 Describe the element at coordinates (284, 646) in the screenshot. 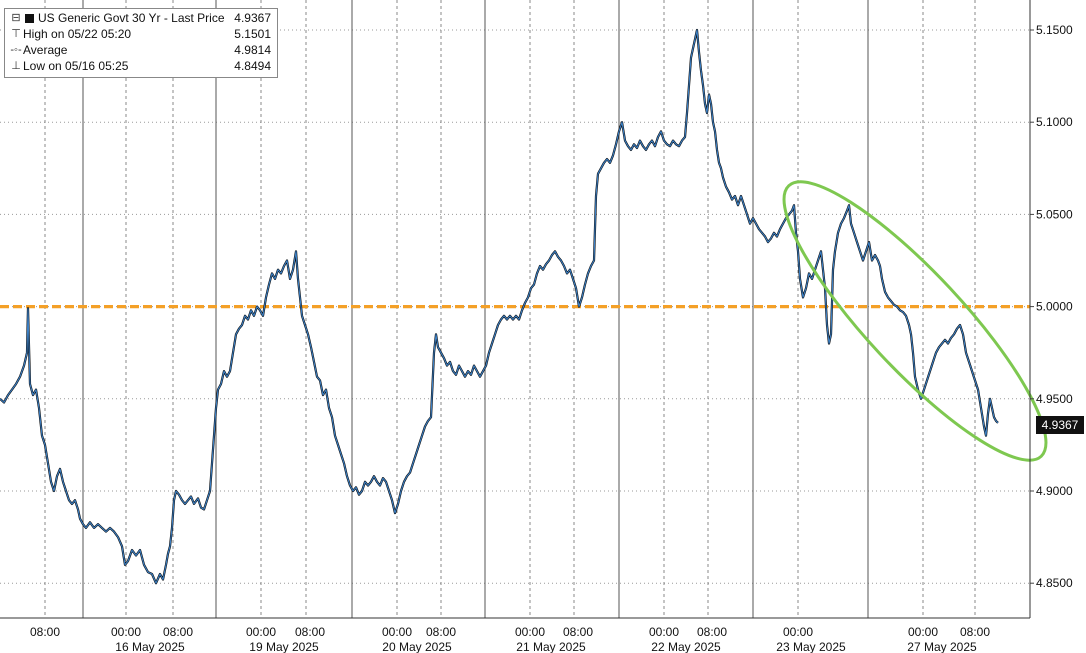

I see `x-date-label: 19 May 2025` at that location.